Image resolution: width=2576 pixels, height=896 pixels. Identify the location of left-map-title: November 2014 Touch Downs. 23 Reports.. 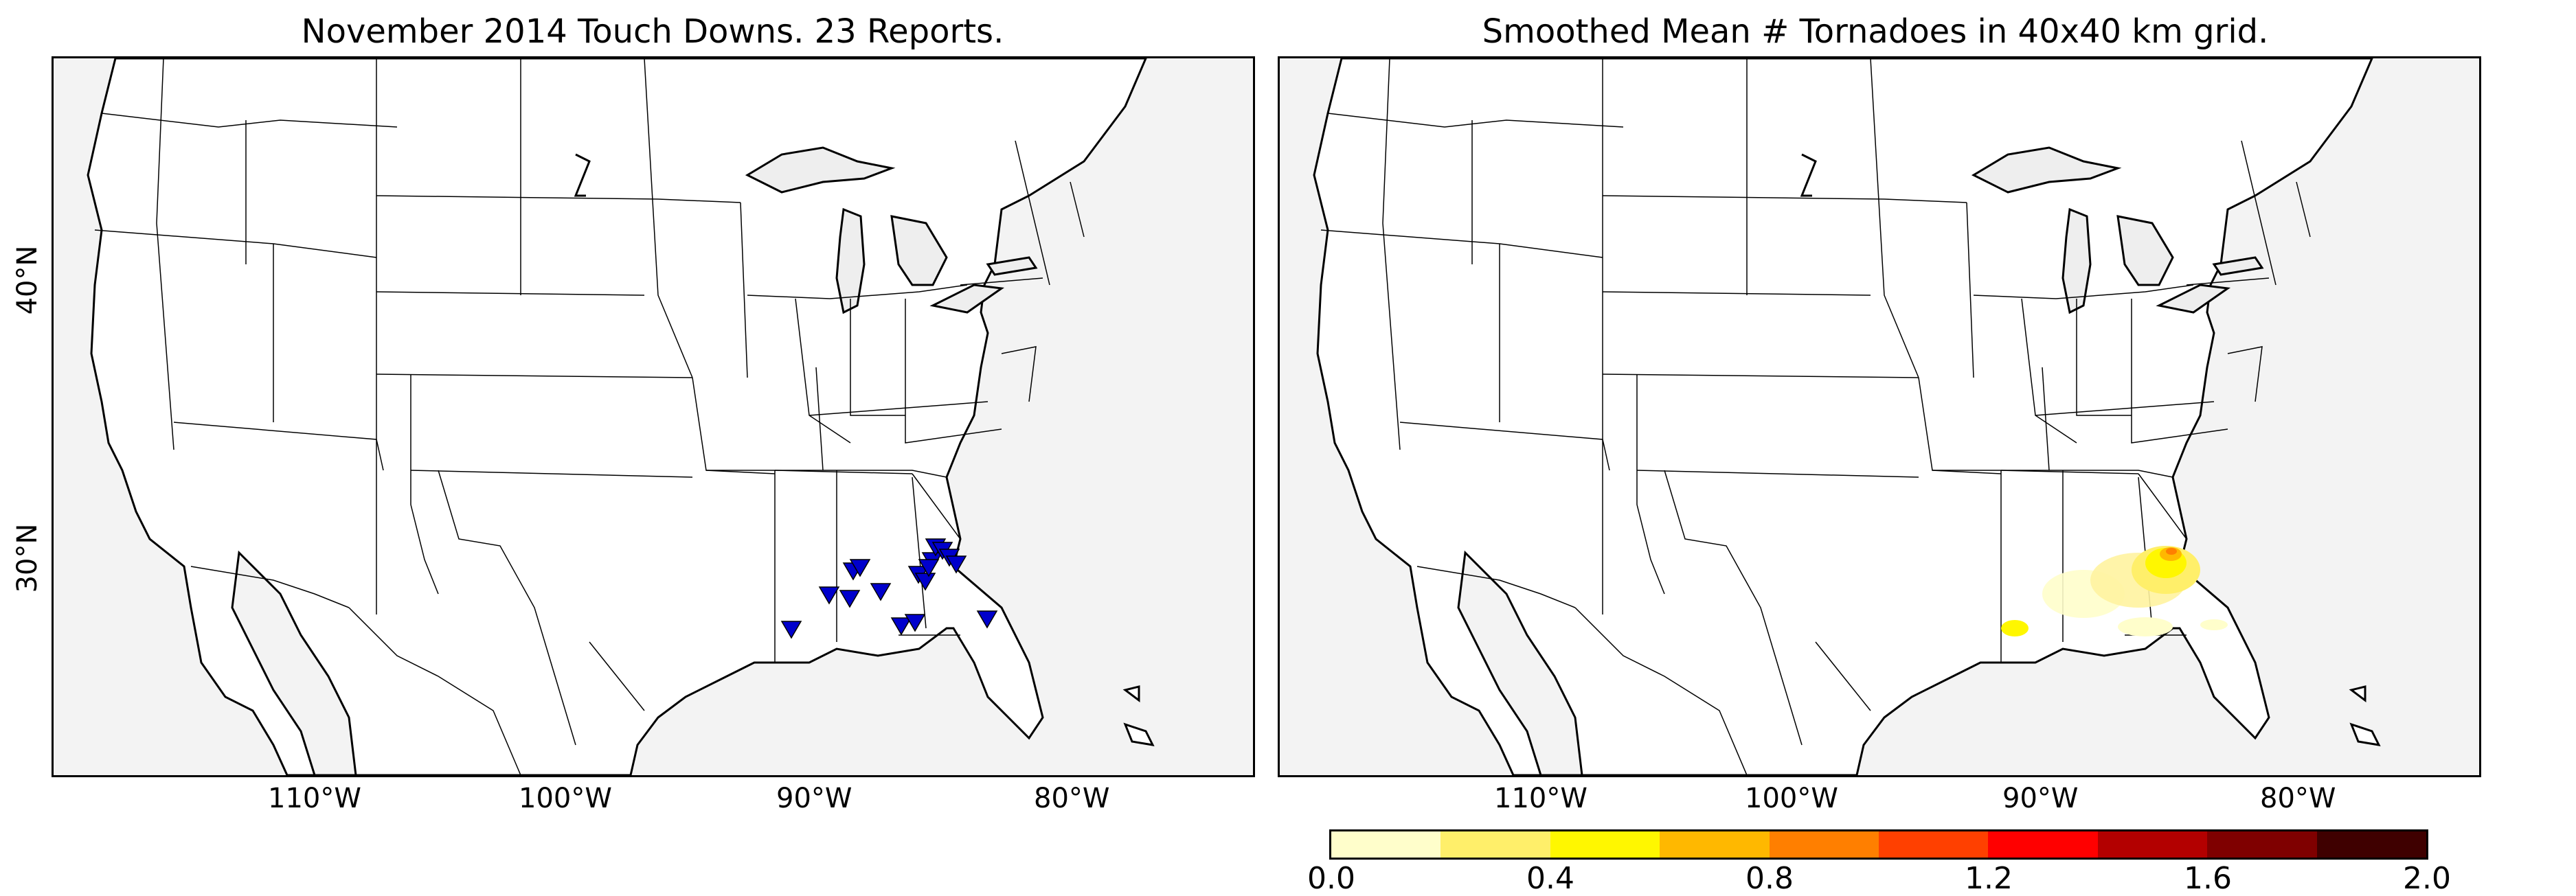
(652, 31).